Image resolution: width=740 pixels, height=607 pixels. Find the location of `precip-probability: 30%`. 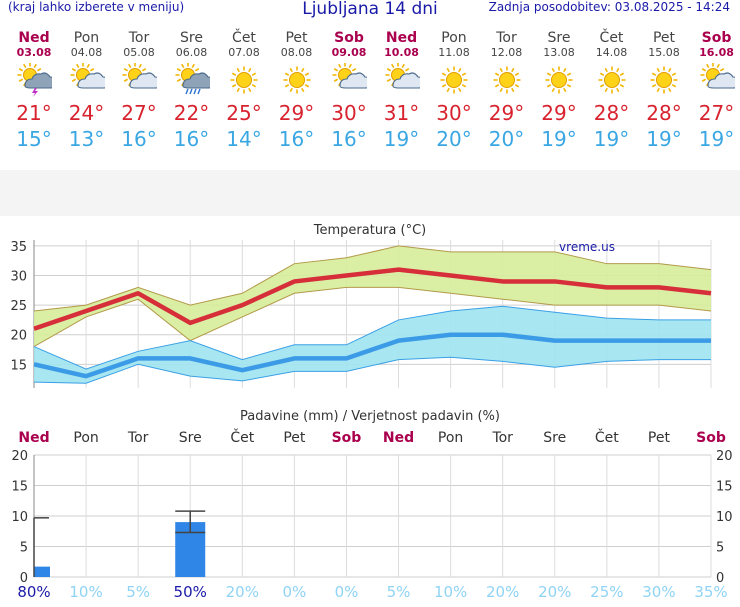

precip-probability: 30% is located at coordinates (658, 592).